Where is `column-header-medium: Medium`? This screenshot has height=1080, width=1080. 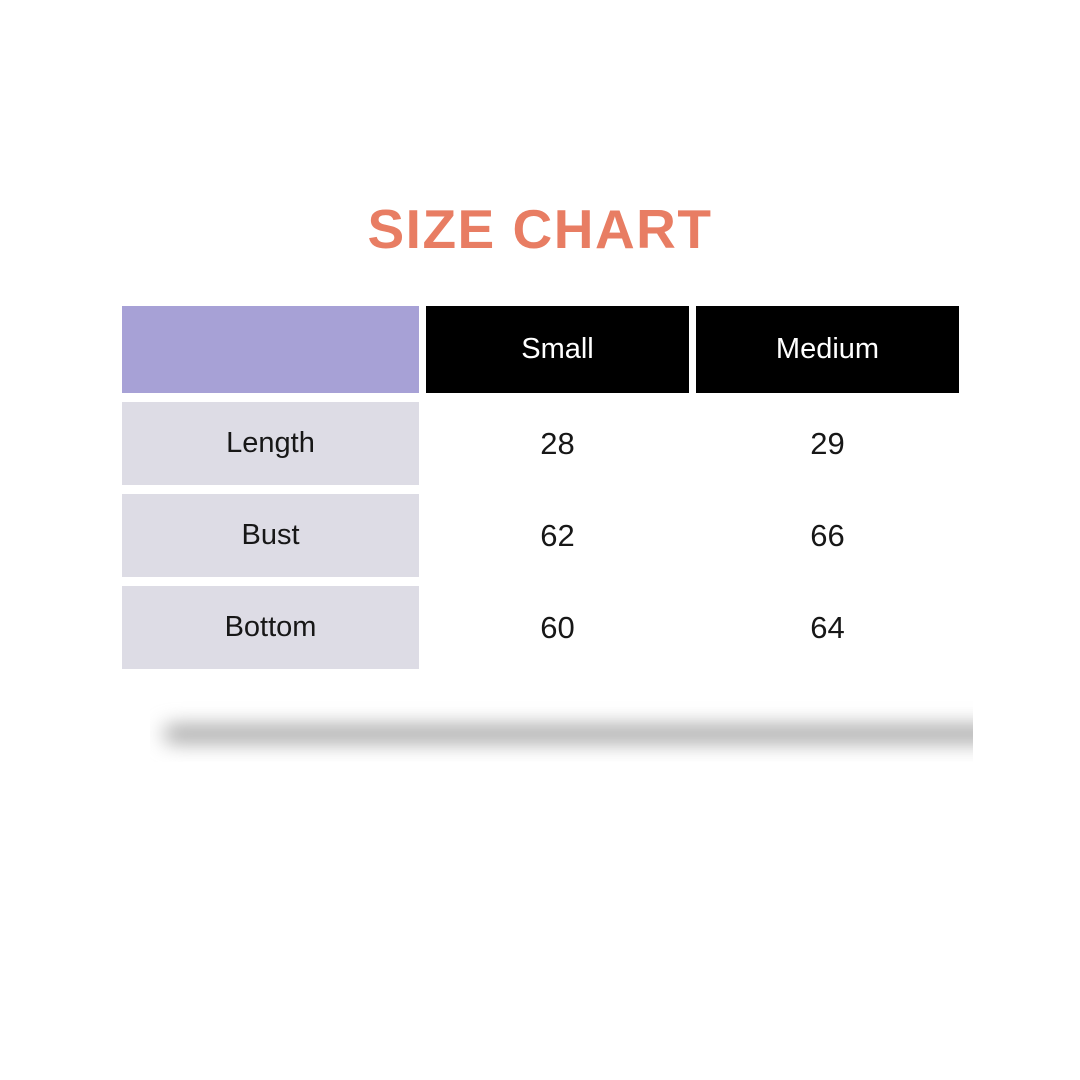
column-header-medium: Medium is located at coordinates (827, 349).